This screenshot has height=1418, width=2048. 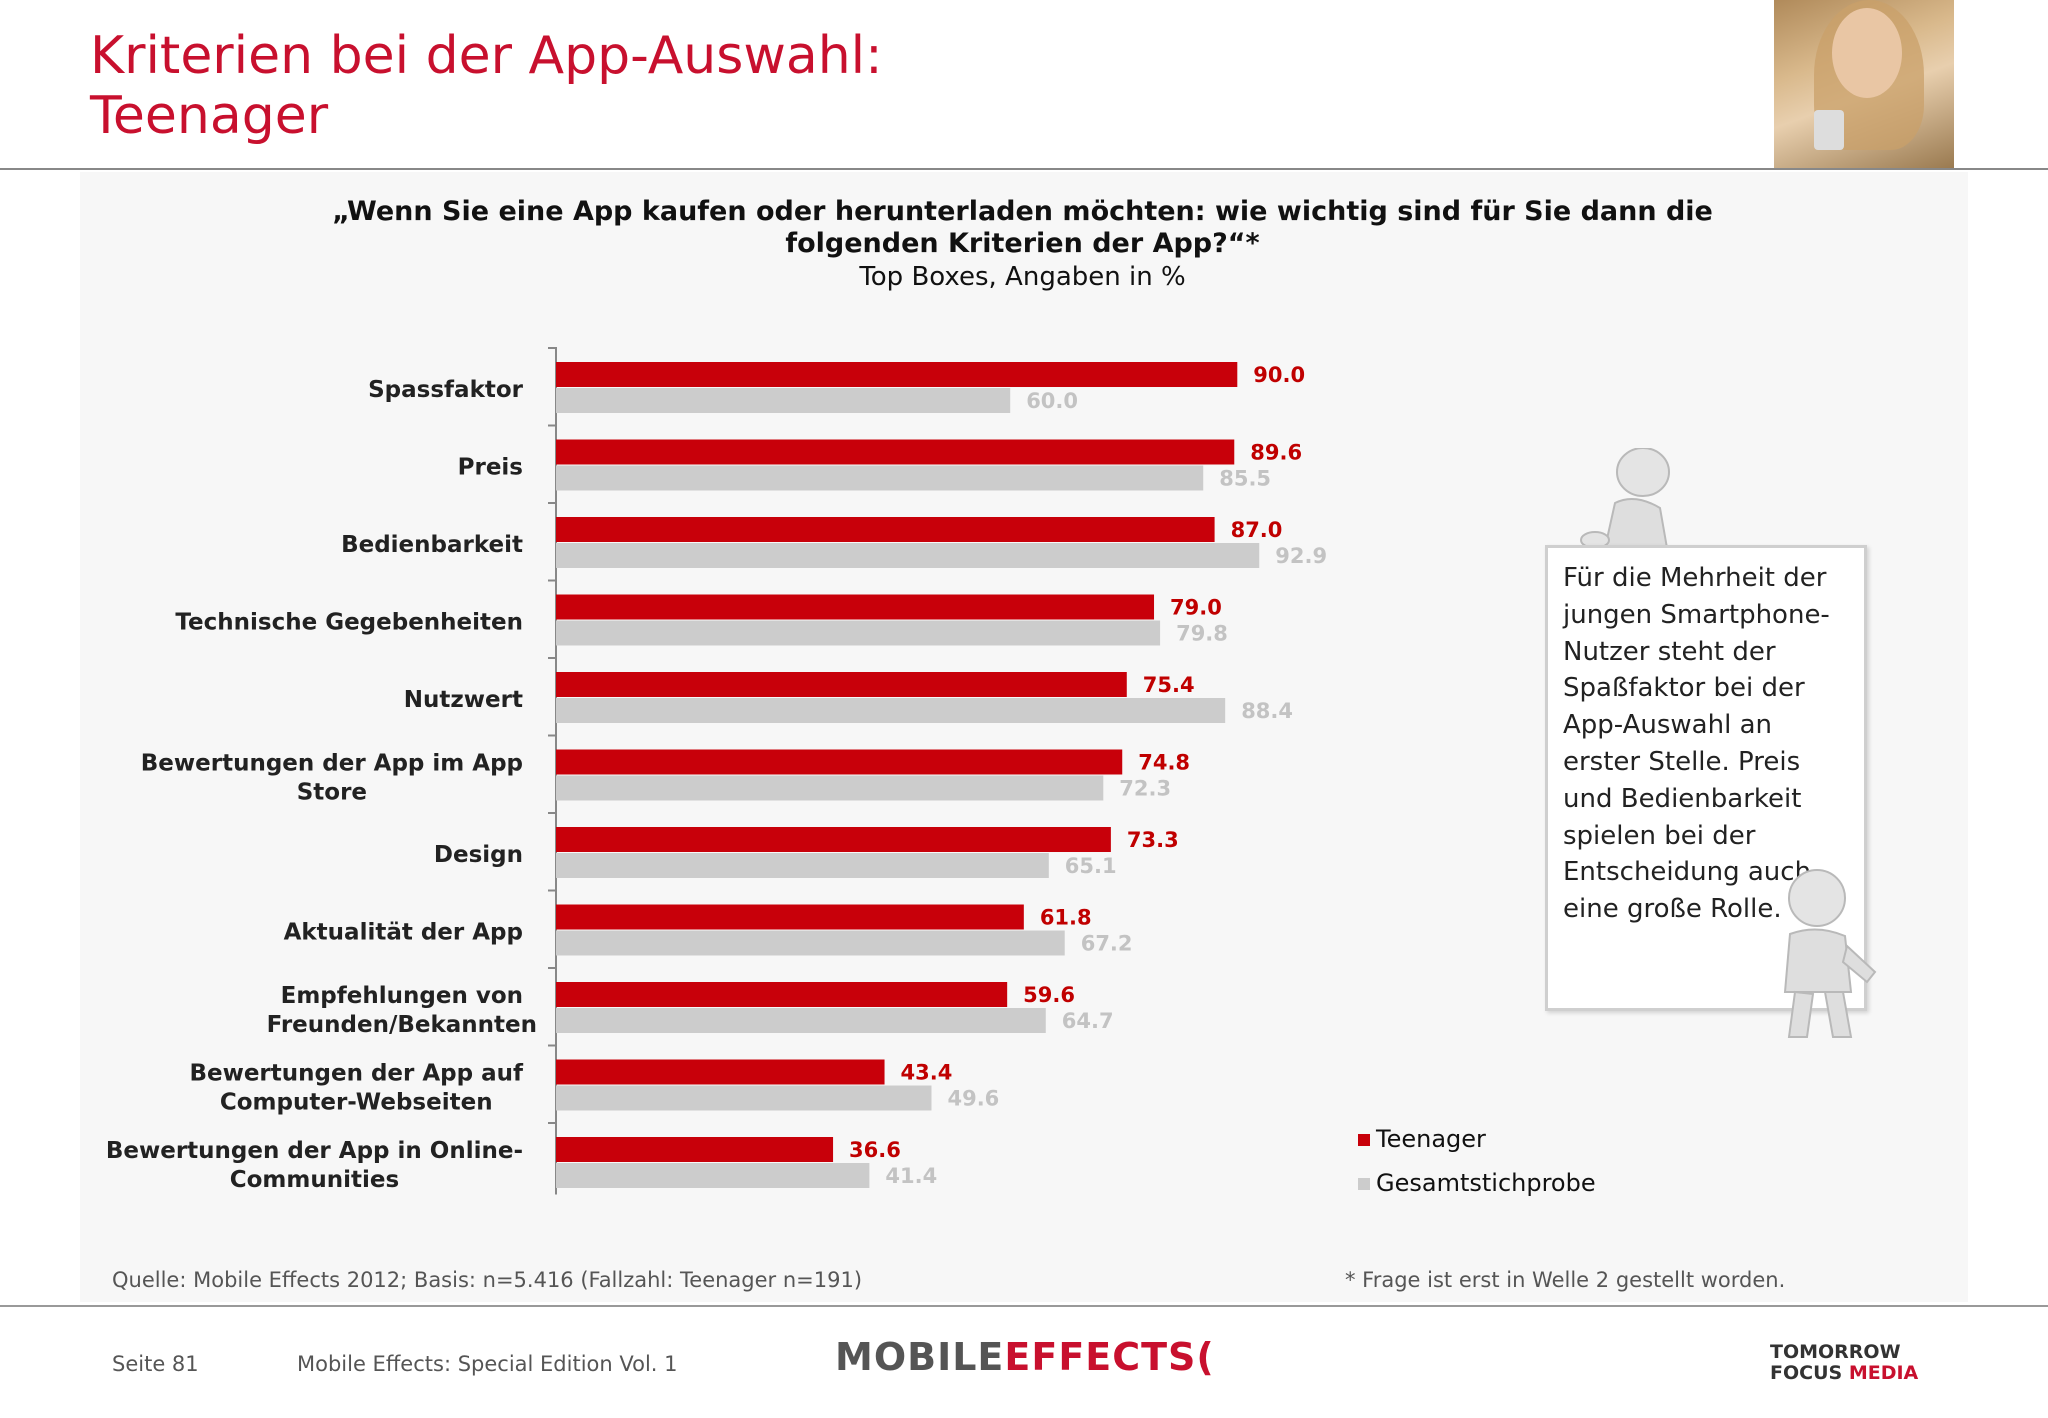 I want to click on category-label-line: Freunden/Bekannten, so click(x=402, y=1025).